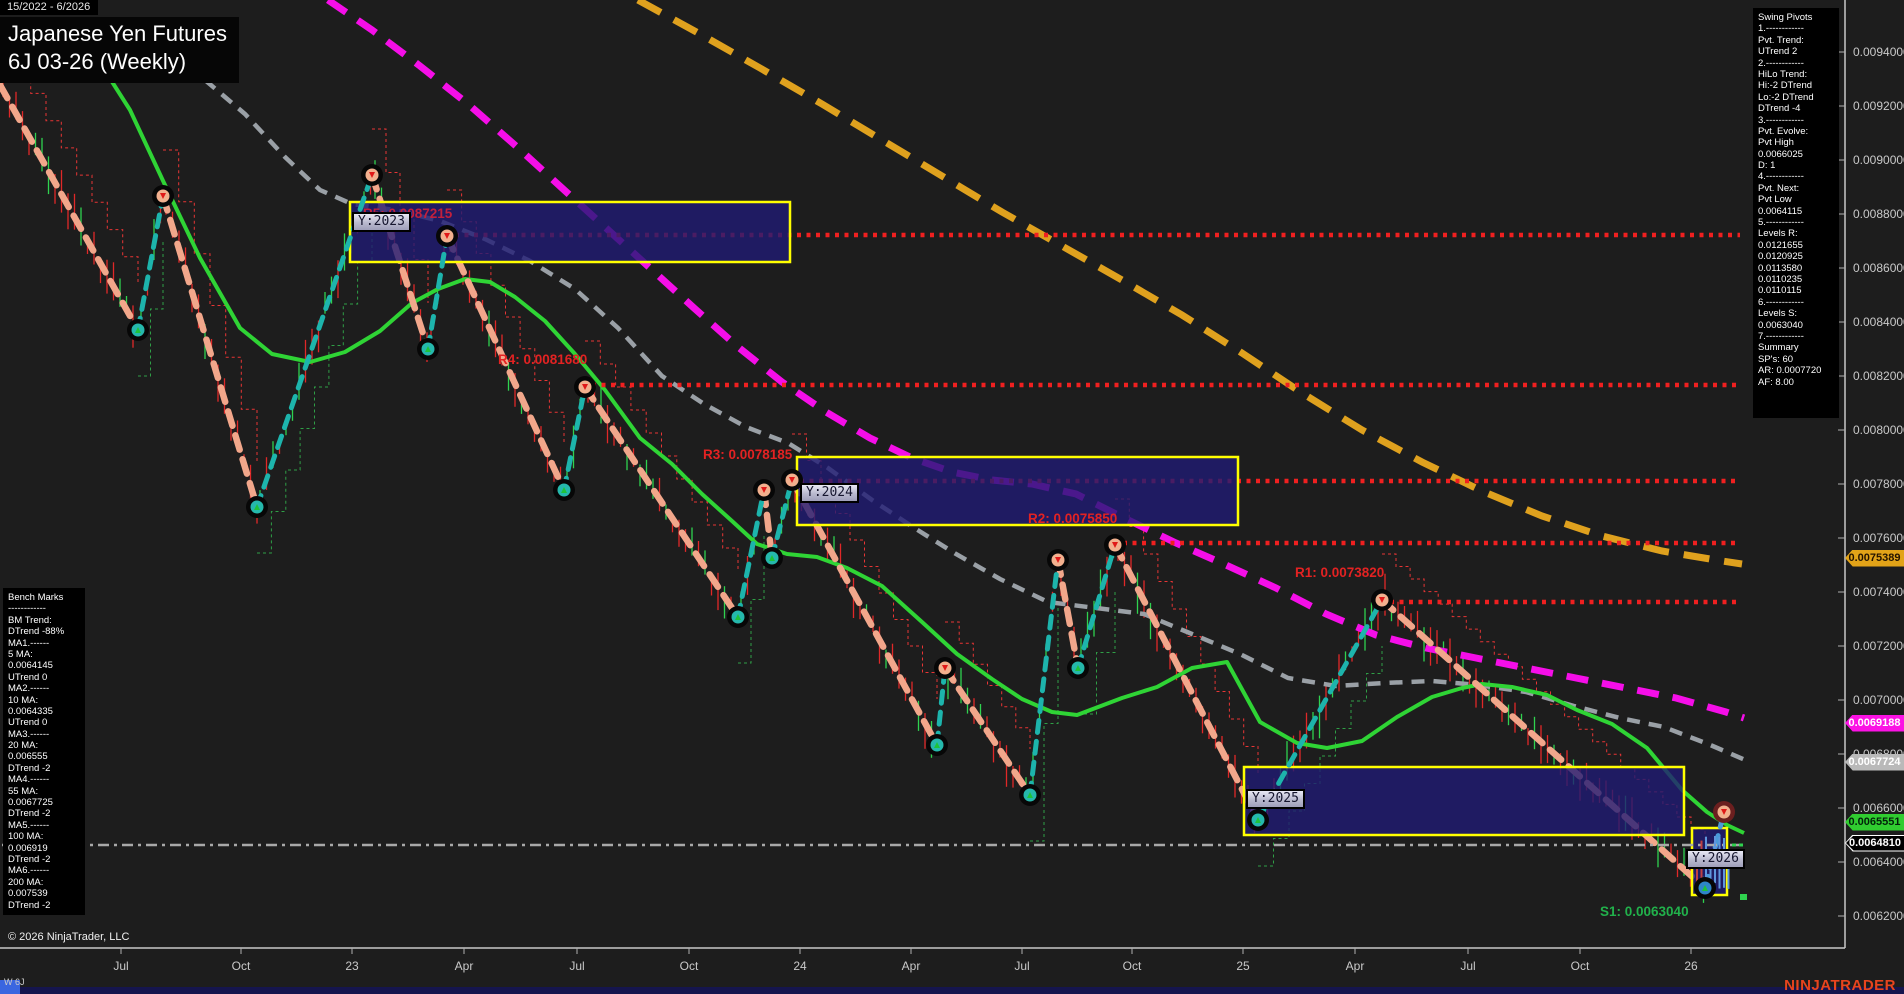  What do you see at coordinates (1017, 491) in the screenshot?
I see `year-box-Y-2024` at bounding box center [1017, 491].